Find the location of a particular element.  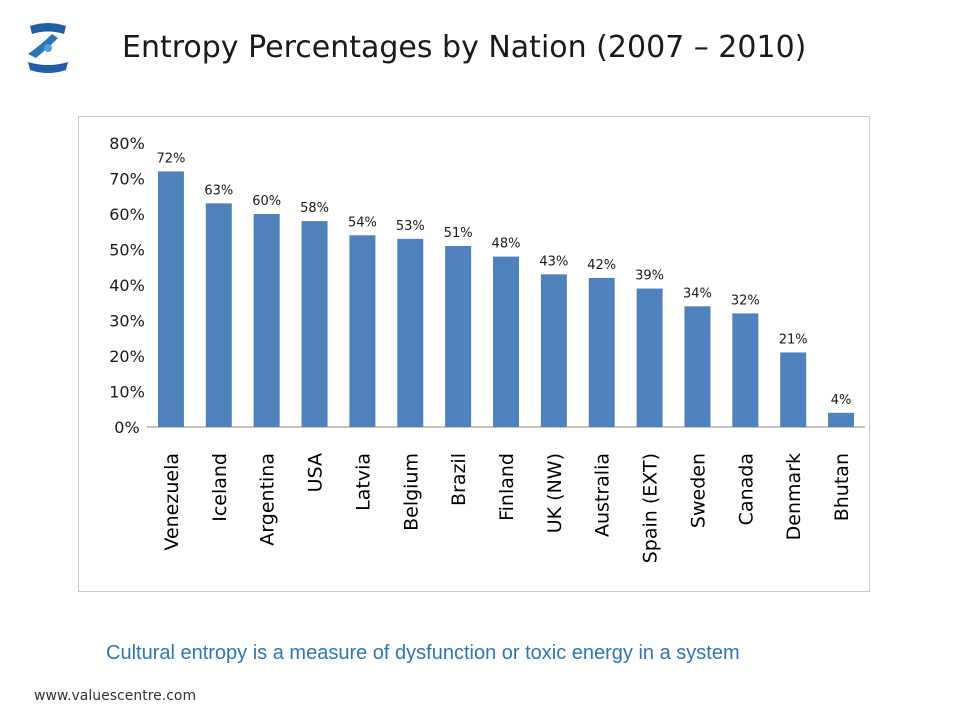

data-label: 53% is located at coordinates (410, 226).